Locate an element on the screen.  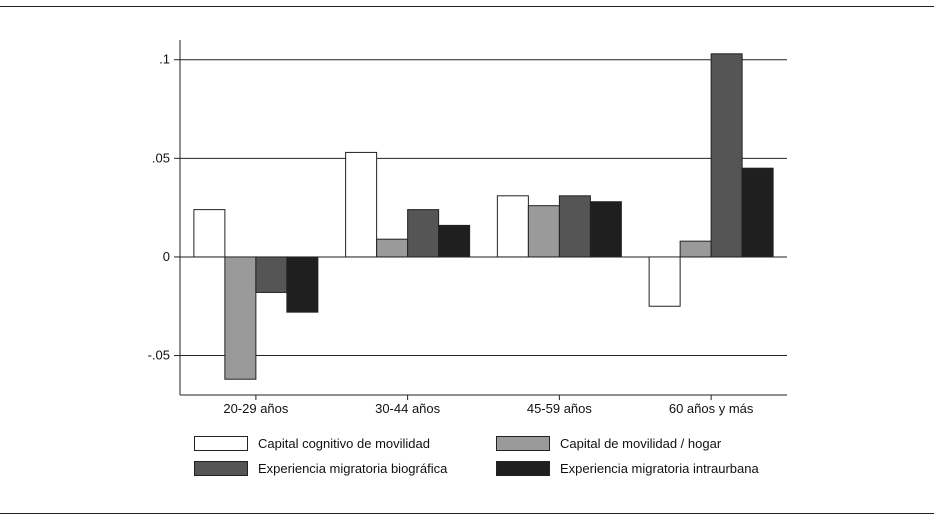
legend-label-2: Capital de movilidad / hogar is located at coordinates (641, 443).